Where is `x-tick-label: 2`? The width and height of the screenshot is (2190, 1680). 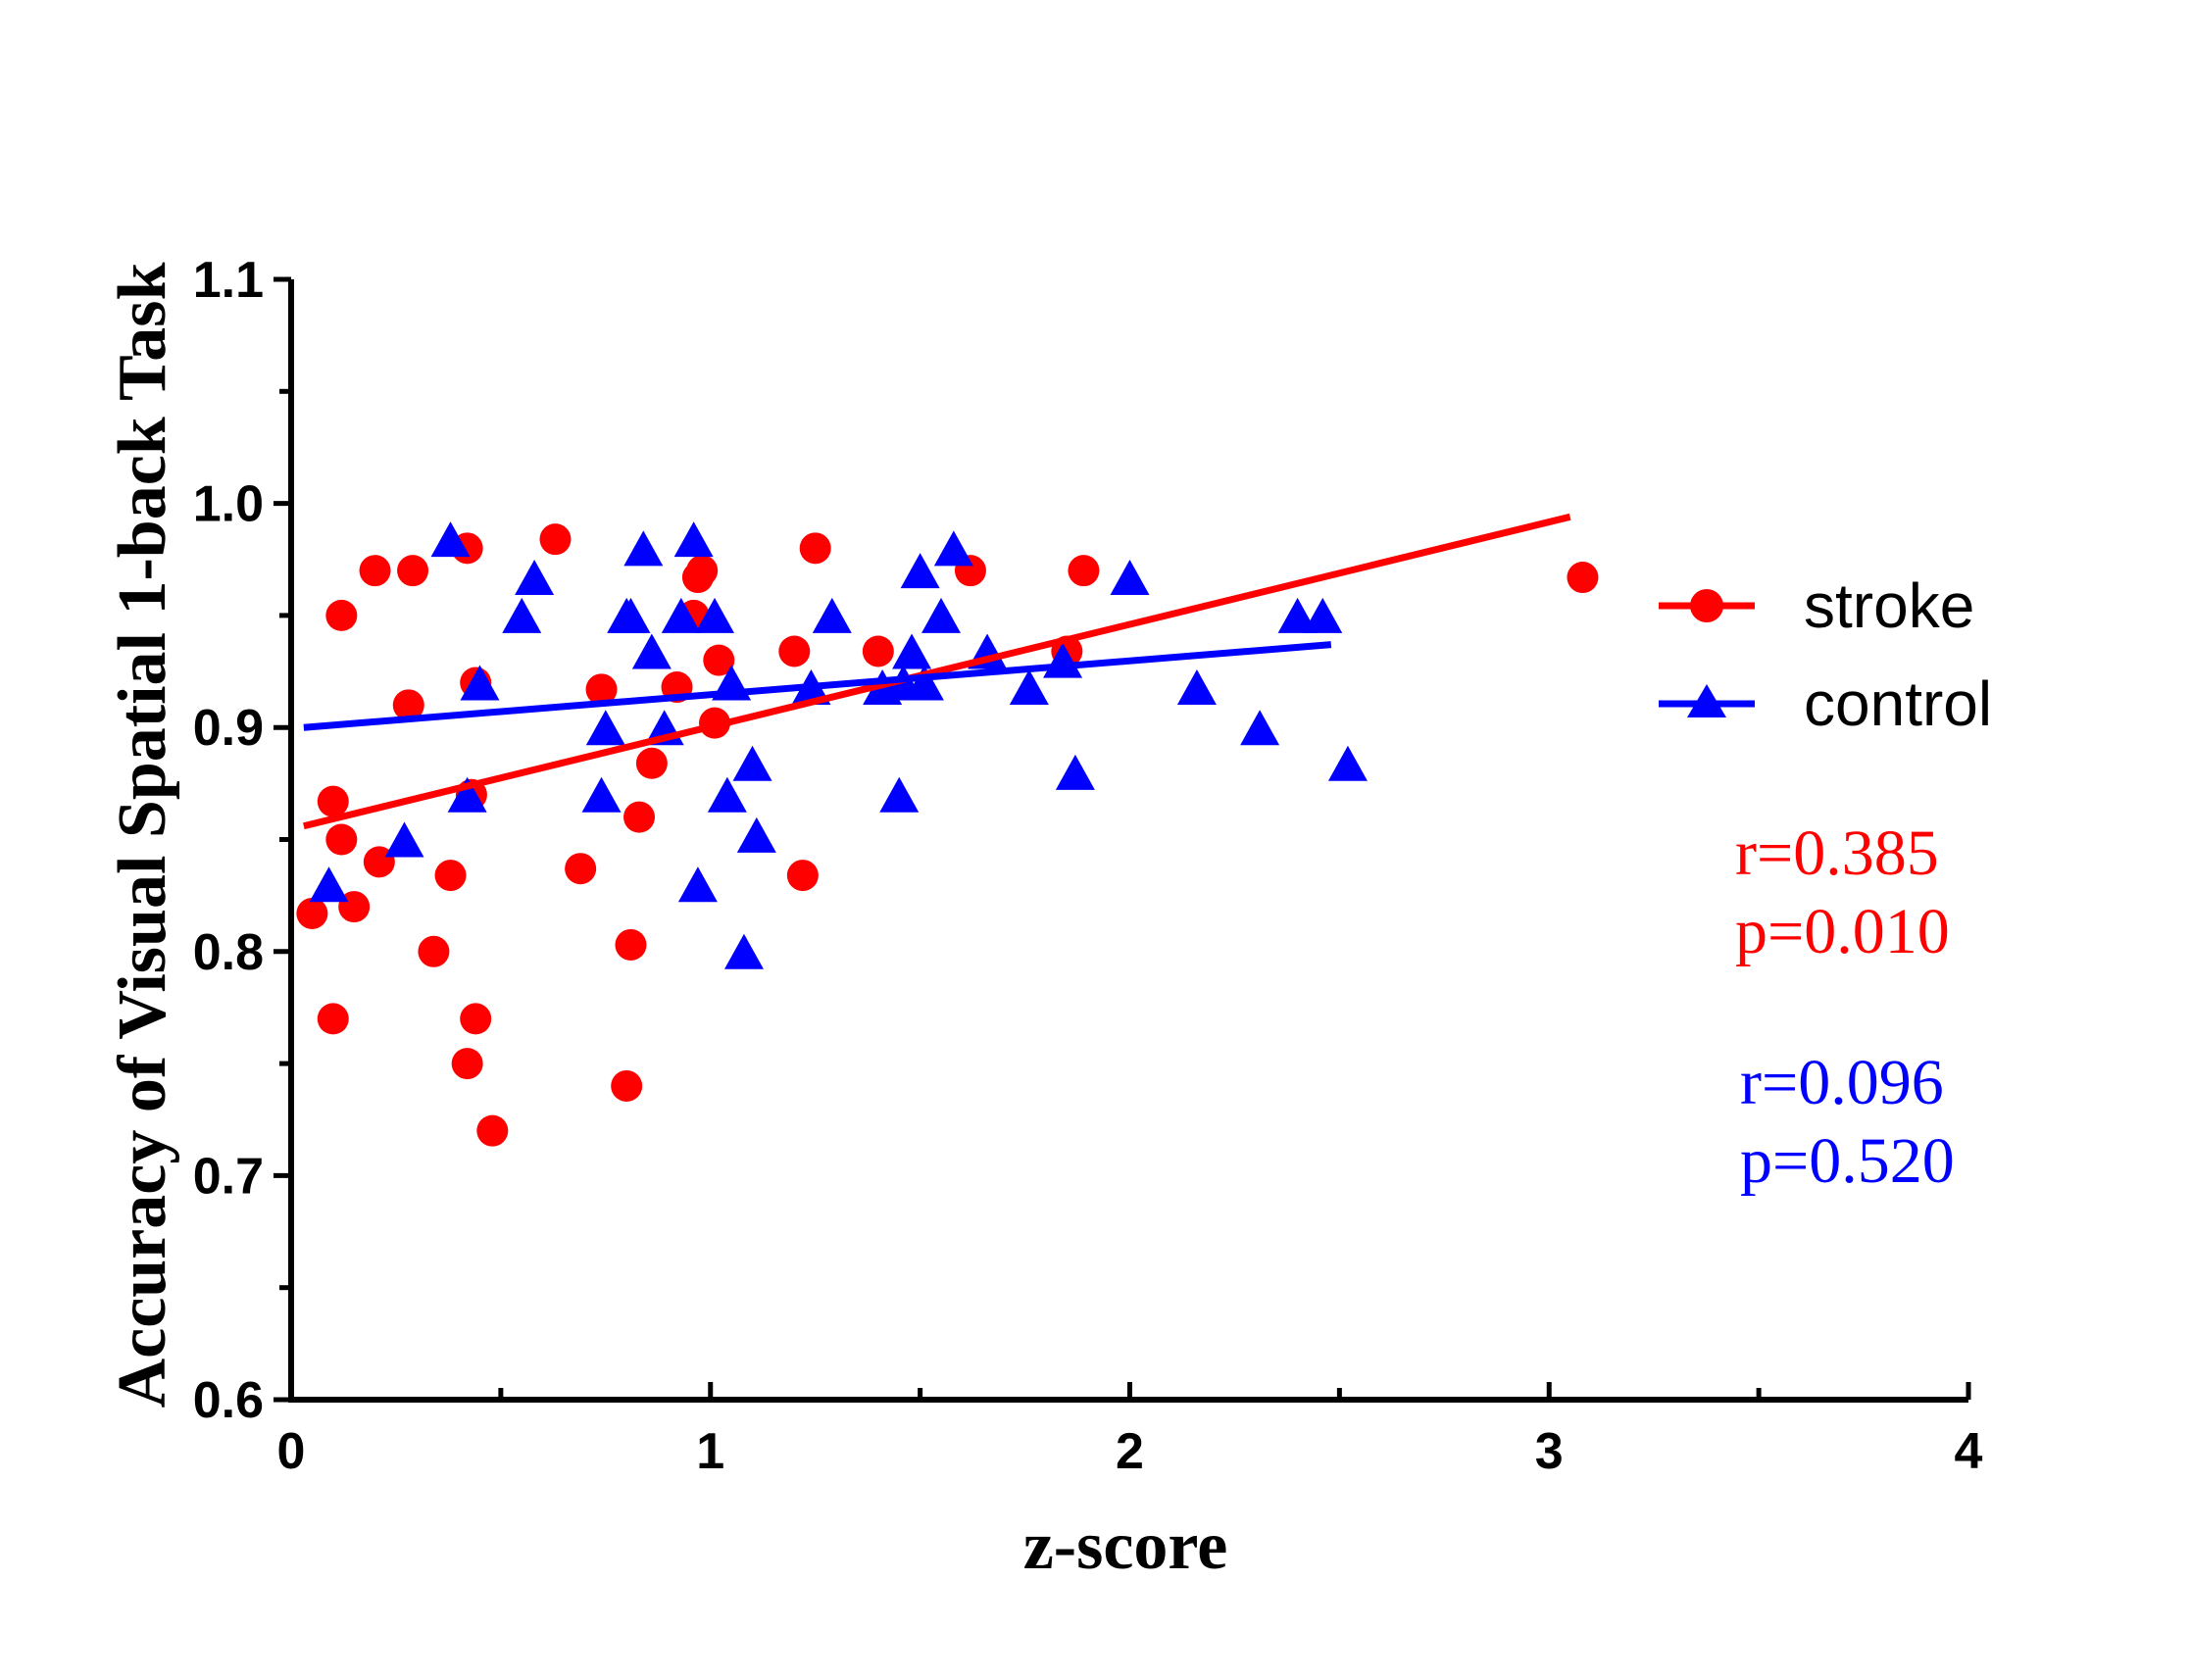
x-tick-label: 2 is located at coordinates (1130, 1451).